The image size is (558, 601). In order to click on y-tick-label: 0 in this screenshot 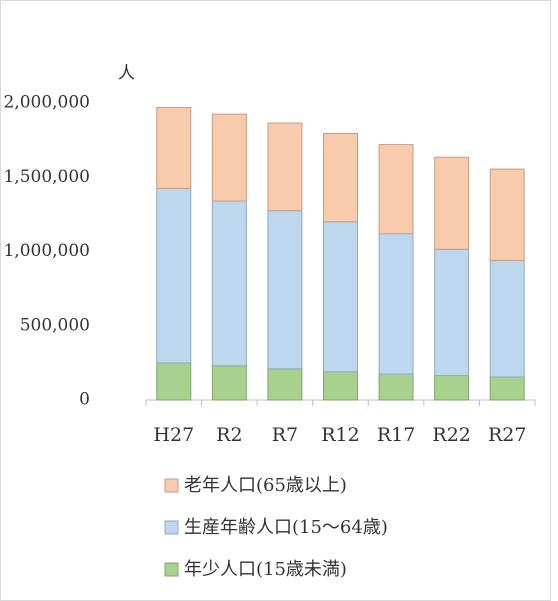, I will do `click(84, 400)`.